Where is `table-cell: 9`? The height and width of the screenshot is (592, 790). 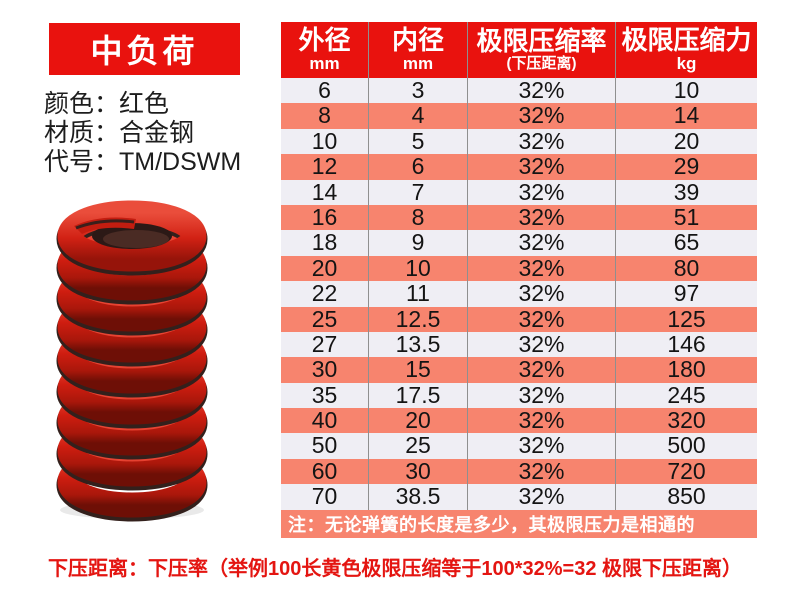
table-cell: 9 is located at coordinates (418, 242).